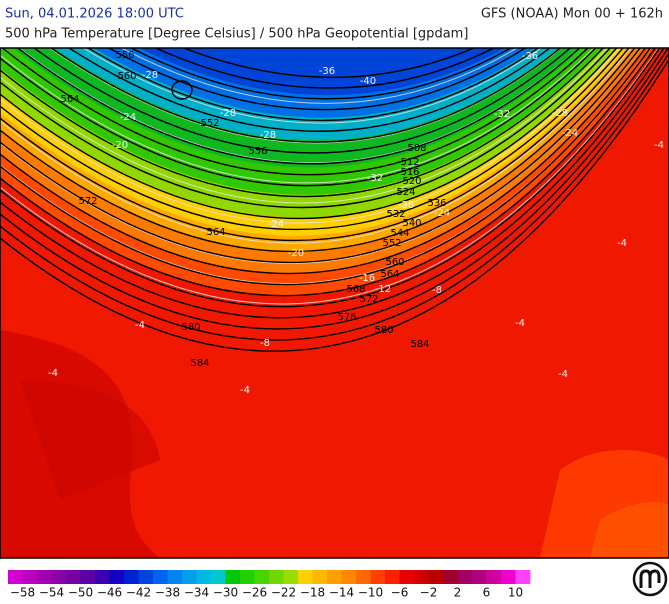 This screenshot has height=604, width=669. What do you see at coordinates (312, 593) in the screenshot?
I see `colorbar-tick-label: −18` at bounding box center [312, 593].